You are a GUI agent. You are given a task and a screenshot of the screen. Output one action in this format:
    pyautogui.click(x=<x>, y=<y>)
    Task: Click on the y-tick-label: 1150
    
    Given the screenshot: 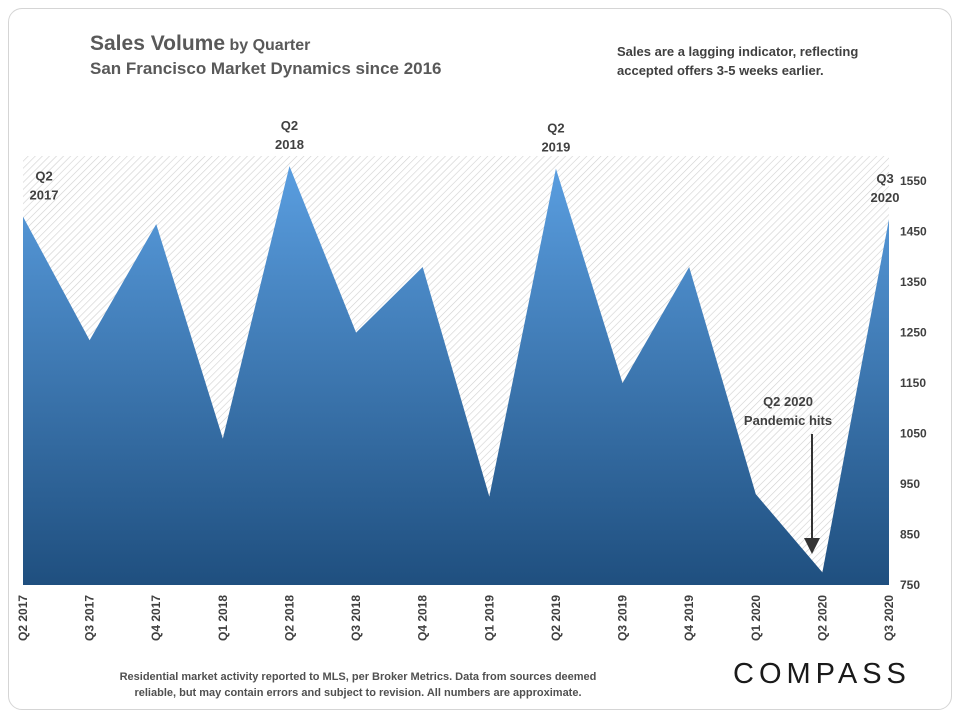 What is the action you would take?
    pyautogui.click(x=913, y=383)
    